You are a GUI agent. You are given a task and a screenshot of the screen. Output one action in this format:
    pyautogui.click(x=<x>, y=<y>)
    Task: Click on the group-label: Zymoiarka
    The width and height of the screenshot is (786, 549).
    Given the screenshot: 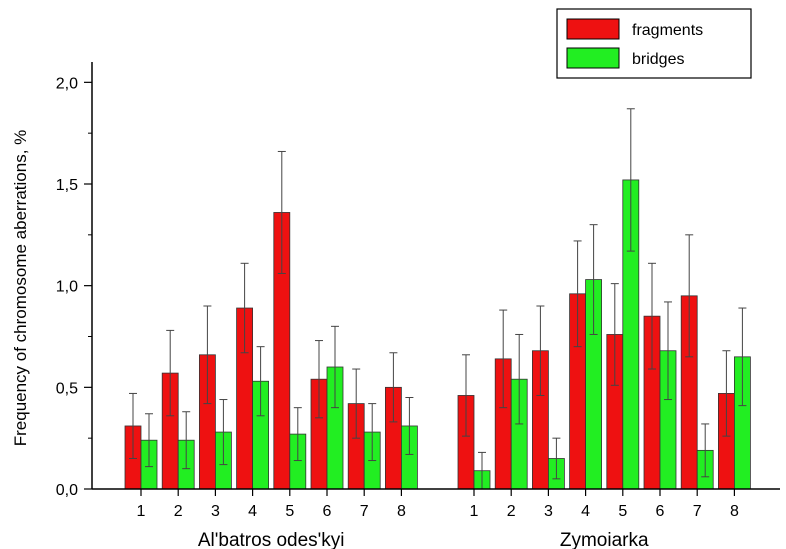 What is the action you would take?
    pyautogui.click(x=604, y=539)
    